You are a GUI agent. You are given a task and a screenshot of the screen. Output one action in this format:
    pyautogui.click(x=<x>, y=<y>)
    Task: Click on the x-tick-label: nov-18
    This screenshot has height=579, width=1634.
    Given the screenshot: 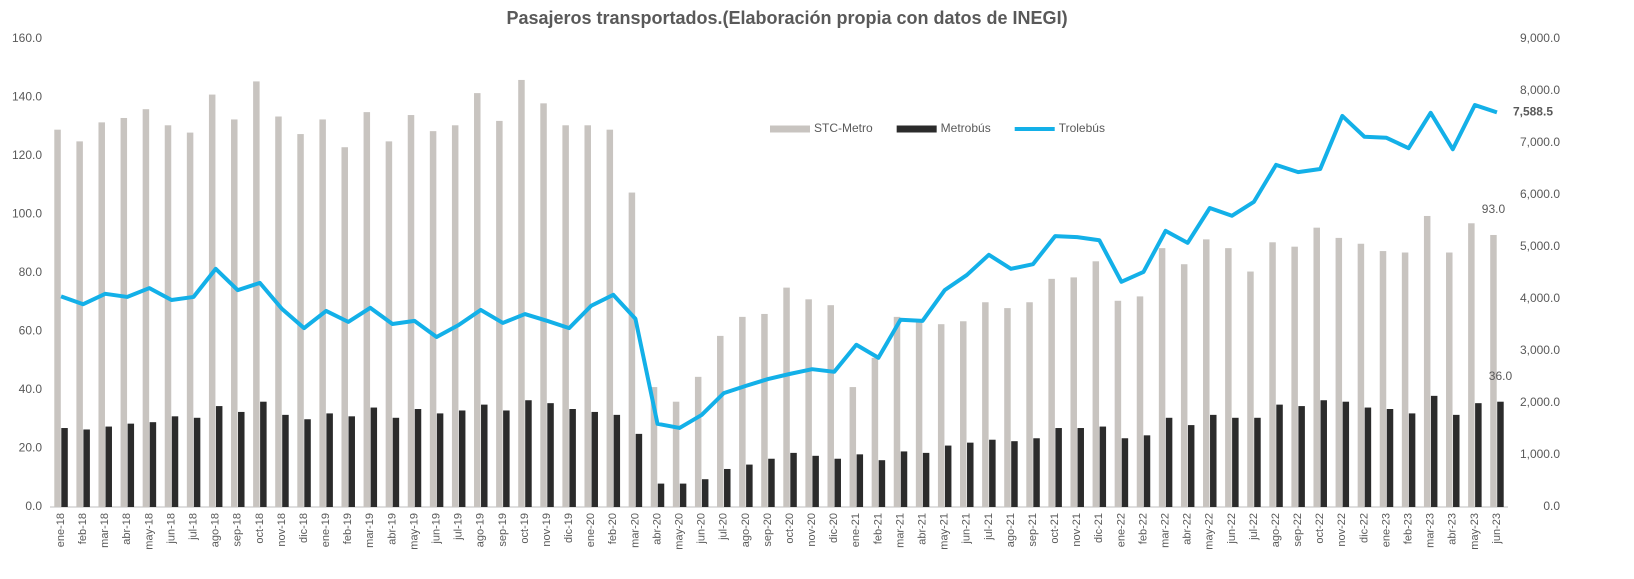 What is the action you would take?
    pyautogui.click(x=282, y=530)
    